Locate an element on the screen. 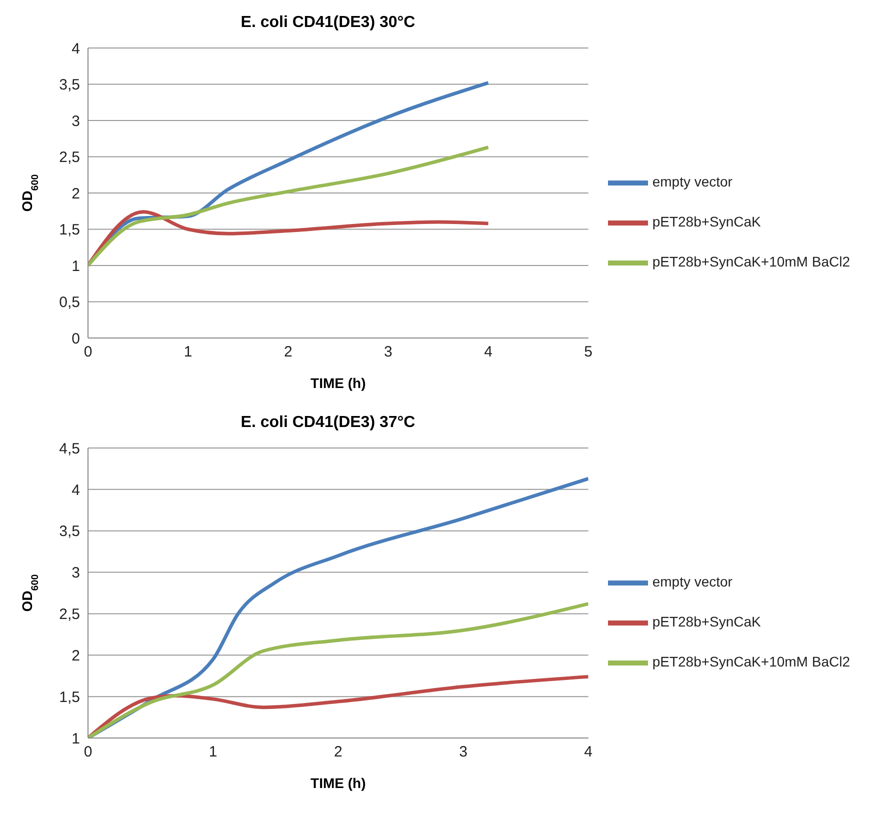 The width and height of the screenshot is (888, 816). chart-title: E. coli CD41(DE3) 30°C is located at coordinates (328, 23).